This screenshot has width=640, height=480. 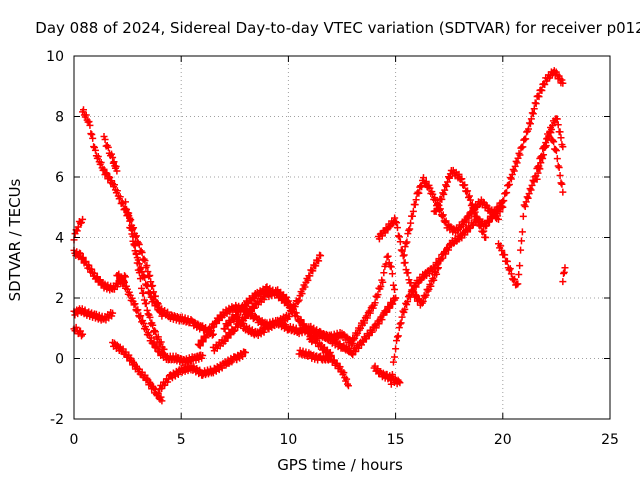 I want to click on y-tick-label: 6, so click(x=59, y=178).